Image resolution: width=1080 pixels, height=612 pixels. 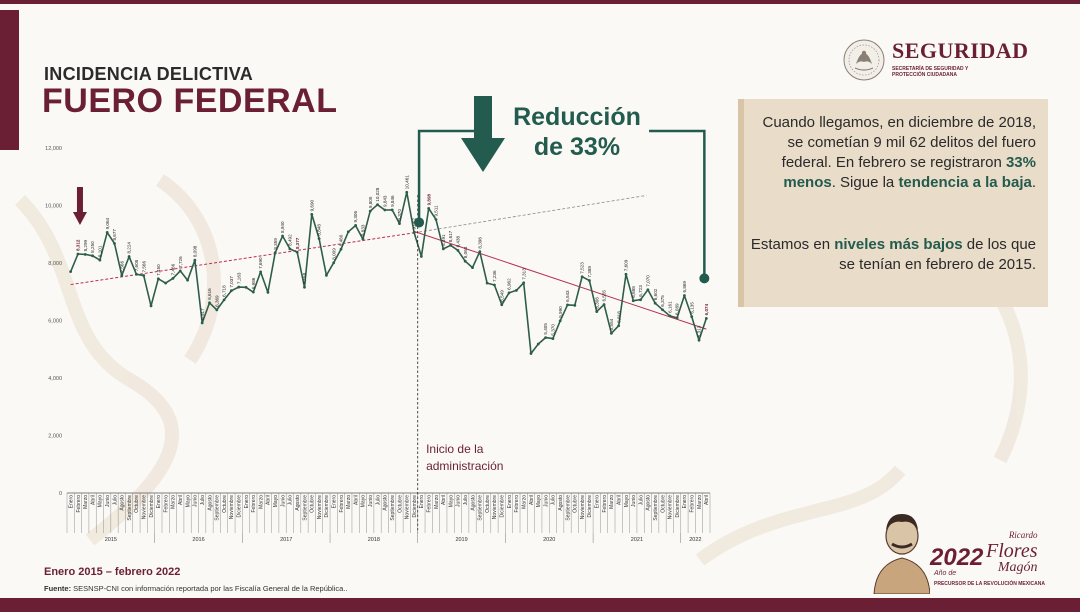 I want to click on data-label: 7,389, so click(x=589, y=272).